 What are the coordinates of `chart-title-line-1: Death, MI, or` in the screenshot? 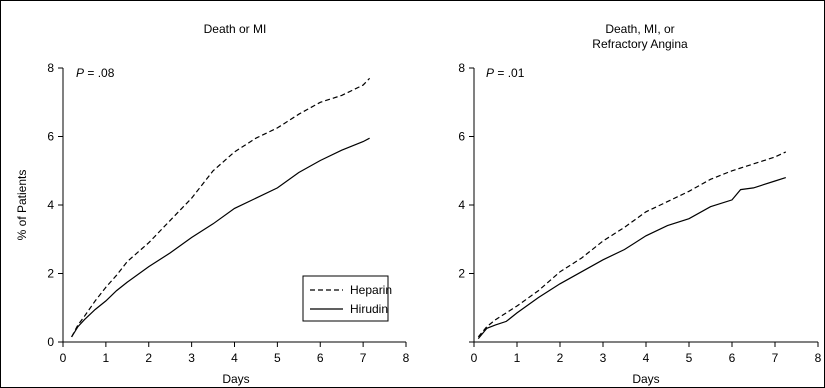 It's located at (639, 29).